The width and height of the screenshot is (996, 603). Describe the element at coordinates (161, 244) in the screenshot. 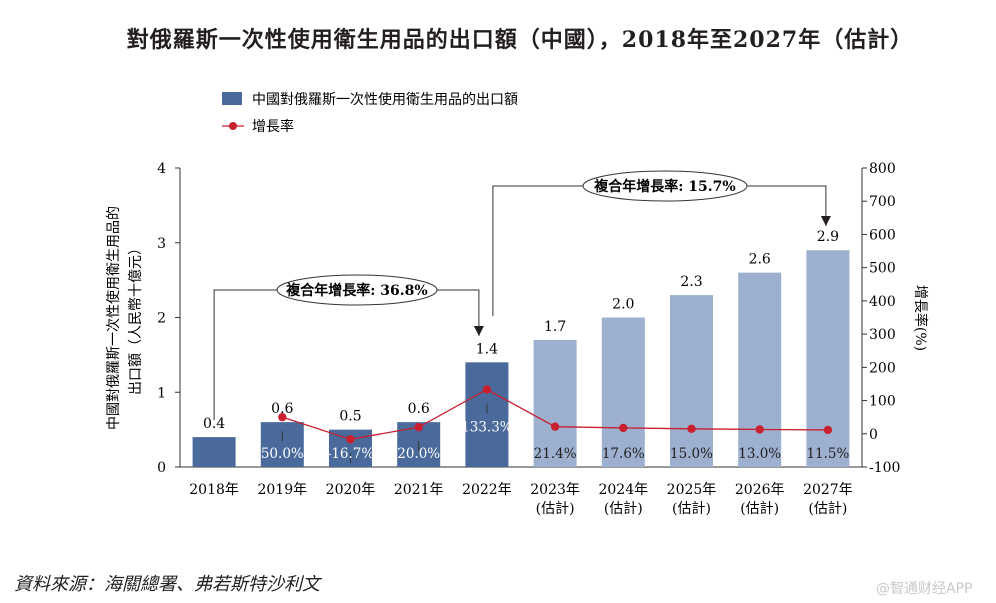

I see `y-tick-label-left: 3` at that location.